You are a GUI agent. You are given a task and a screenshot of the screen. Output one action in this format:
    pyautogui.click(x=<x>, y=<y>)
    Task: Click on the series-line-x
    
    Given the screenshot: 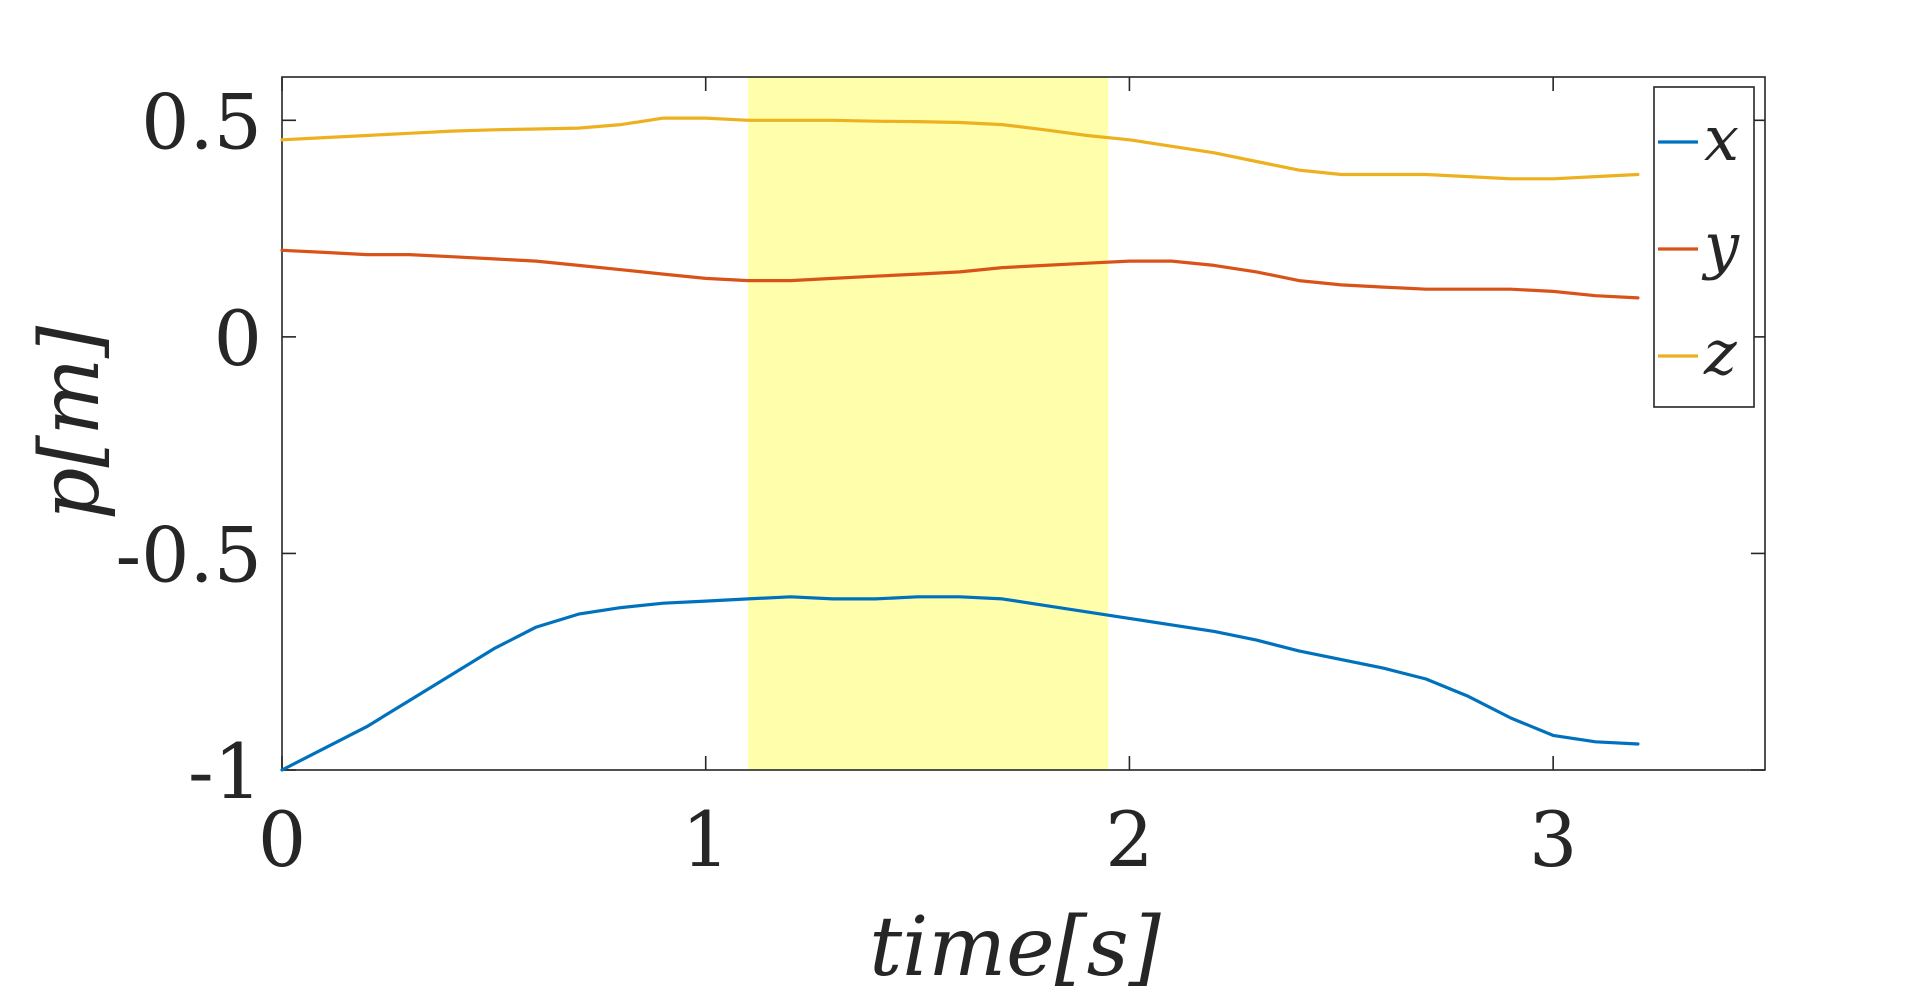 What is the action you would take?
    pyautogui.click(x=960, y=683)
    